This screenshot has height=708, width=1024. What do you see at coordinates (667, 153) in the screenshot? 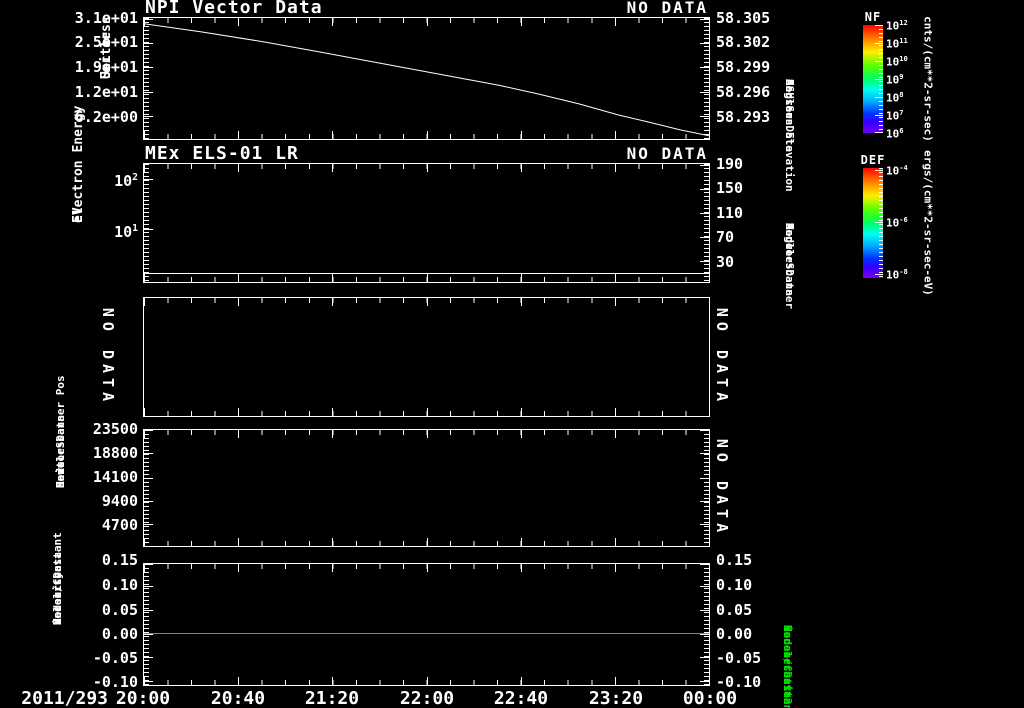
I see `panel-status-p2: NO DATA` at bounding box center [667, 153].